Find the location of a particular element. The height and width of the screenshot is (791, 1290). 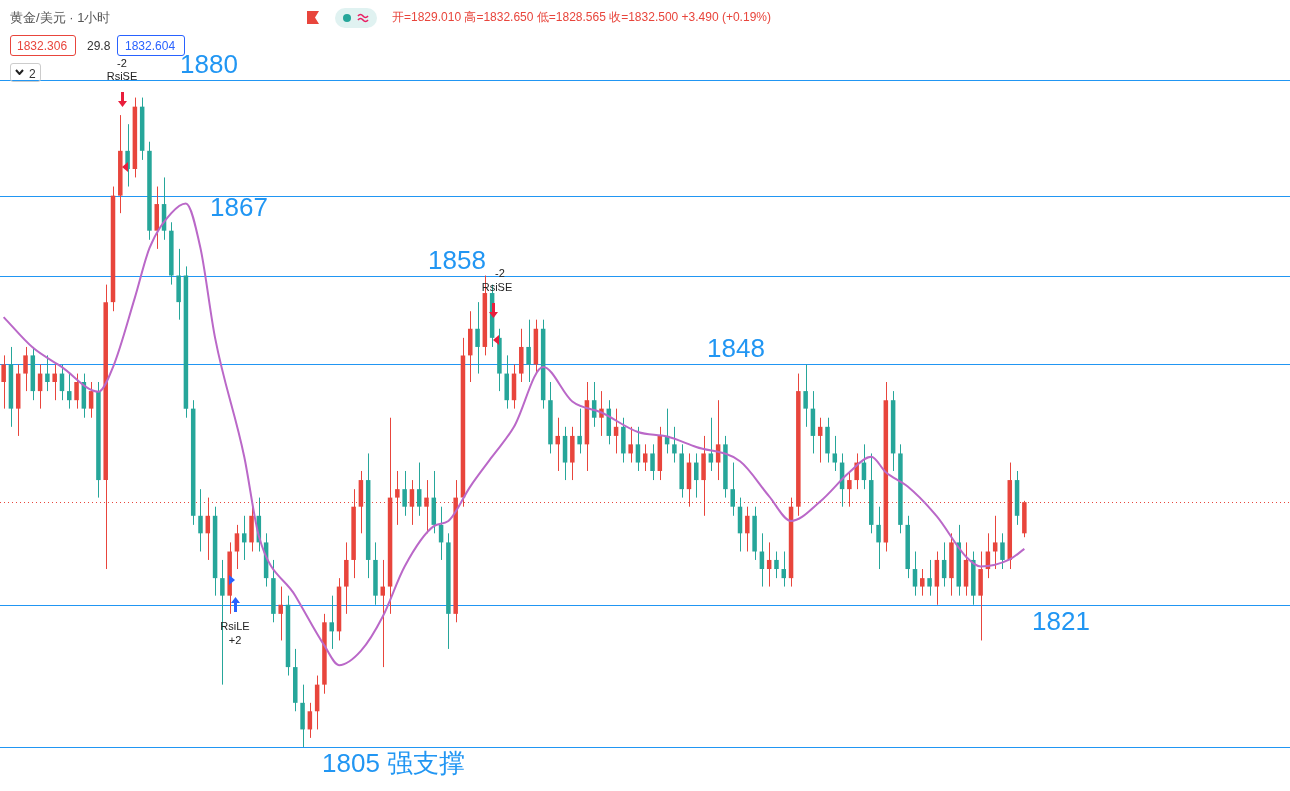

annotation: -2 is located at coordinates (500, 273).